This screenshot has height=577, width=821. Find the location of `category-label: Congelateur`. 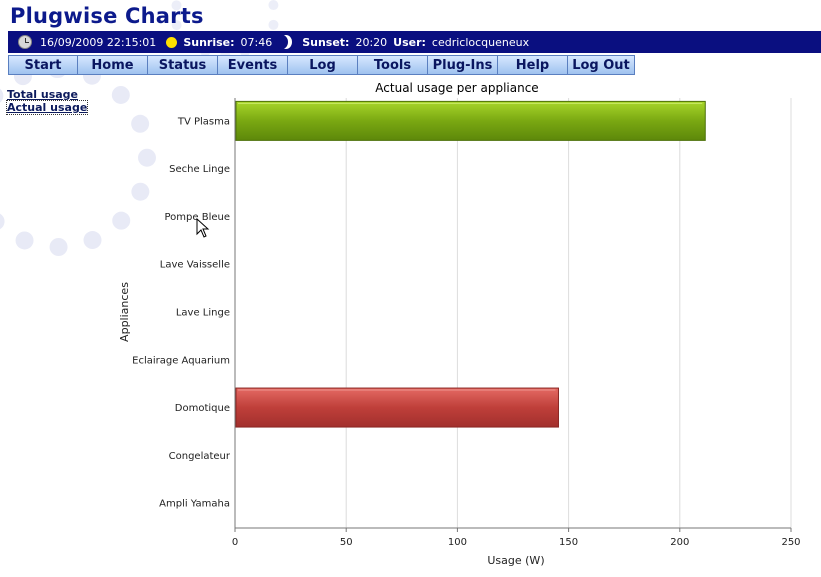

category-label: Congelateur is located at coordinates (200, 456).